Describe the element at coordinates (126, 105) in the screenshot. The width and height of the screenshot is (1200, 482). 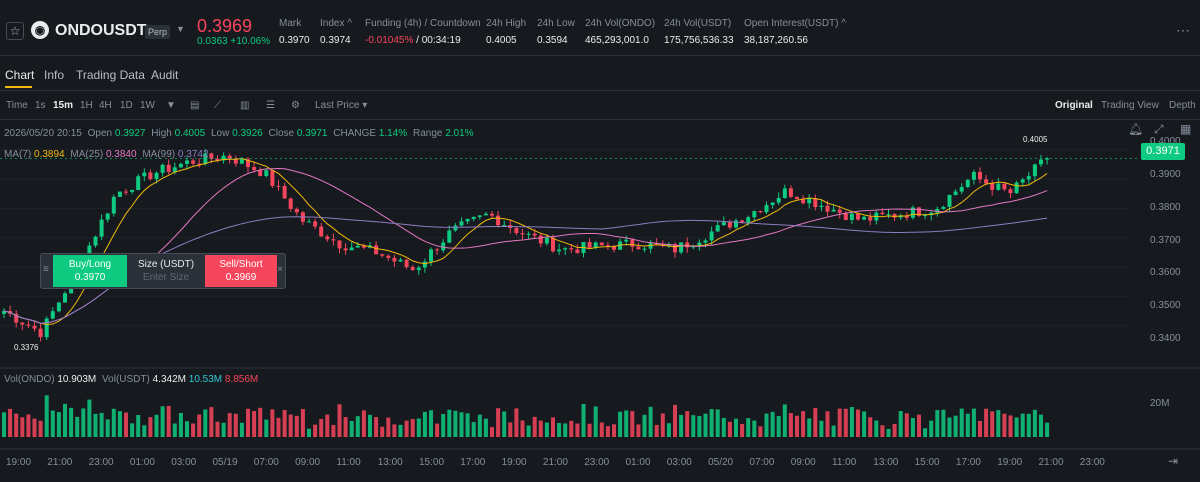
I see `interval-1d: 1D` at that location.